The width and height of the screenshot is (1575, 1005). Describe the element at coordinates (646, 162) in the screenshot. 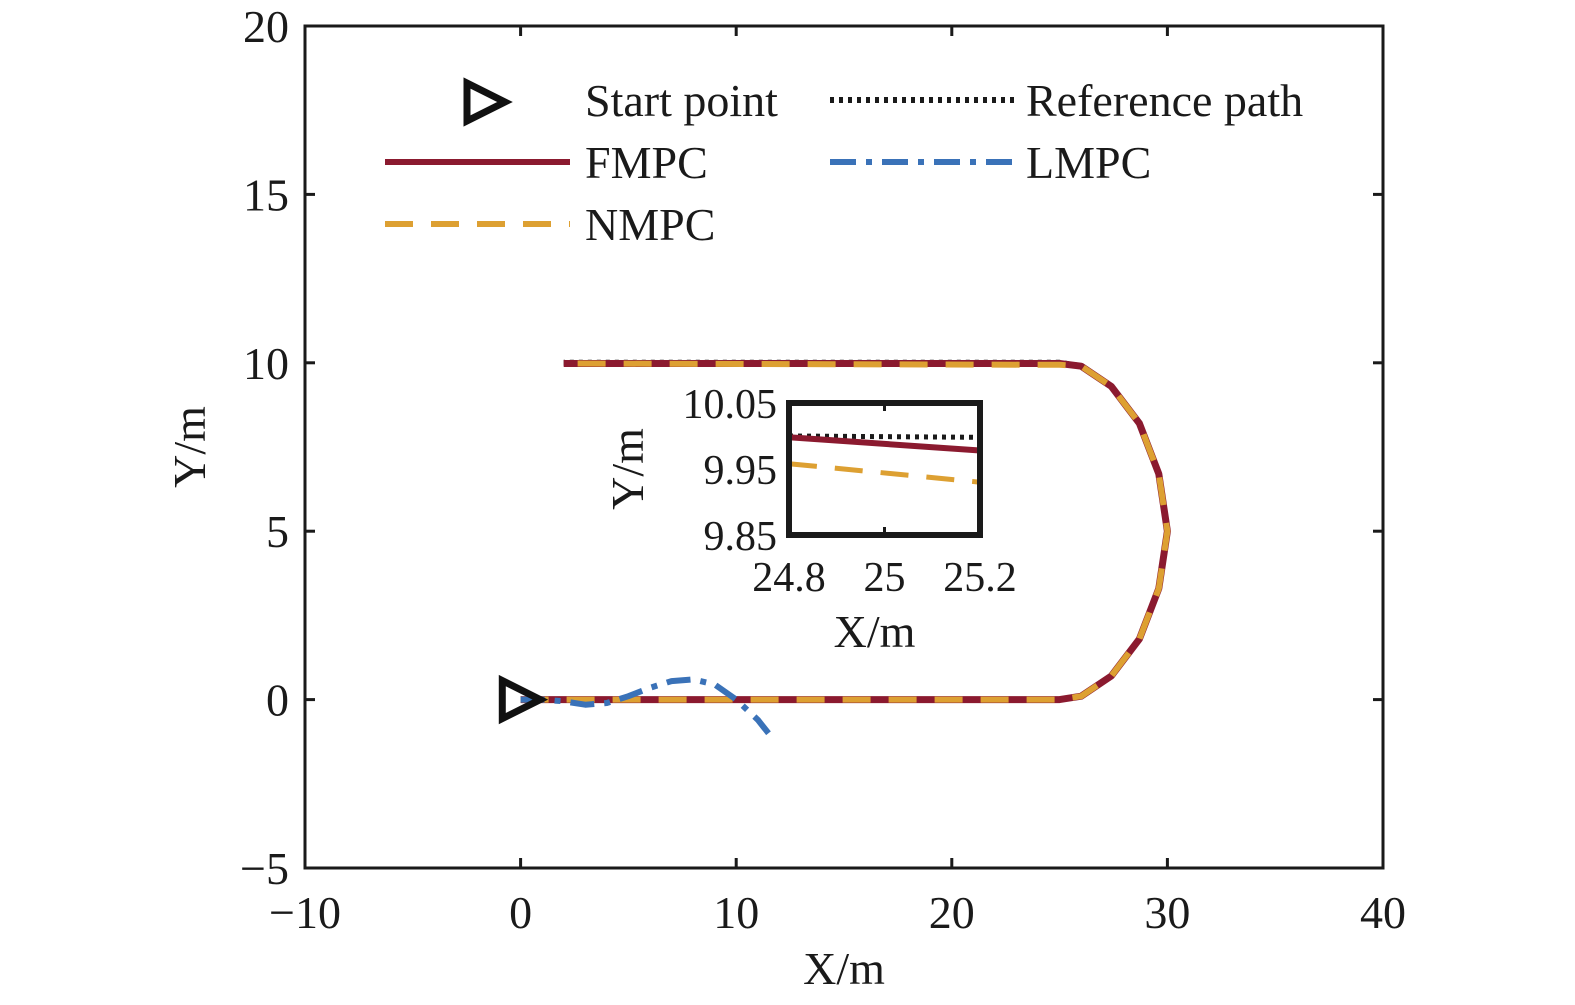

I see `legend-label-fmpc: FMPC` at that location.